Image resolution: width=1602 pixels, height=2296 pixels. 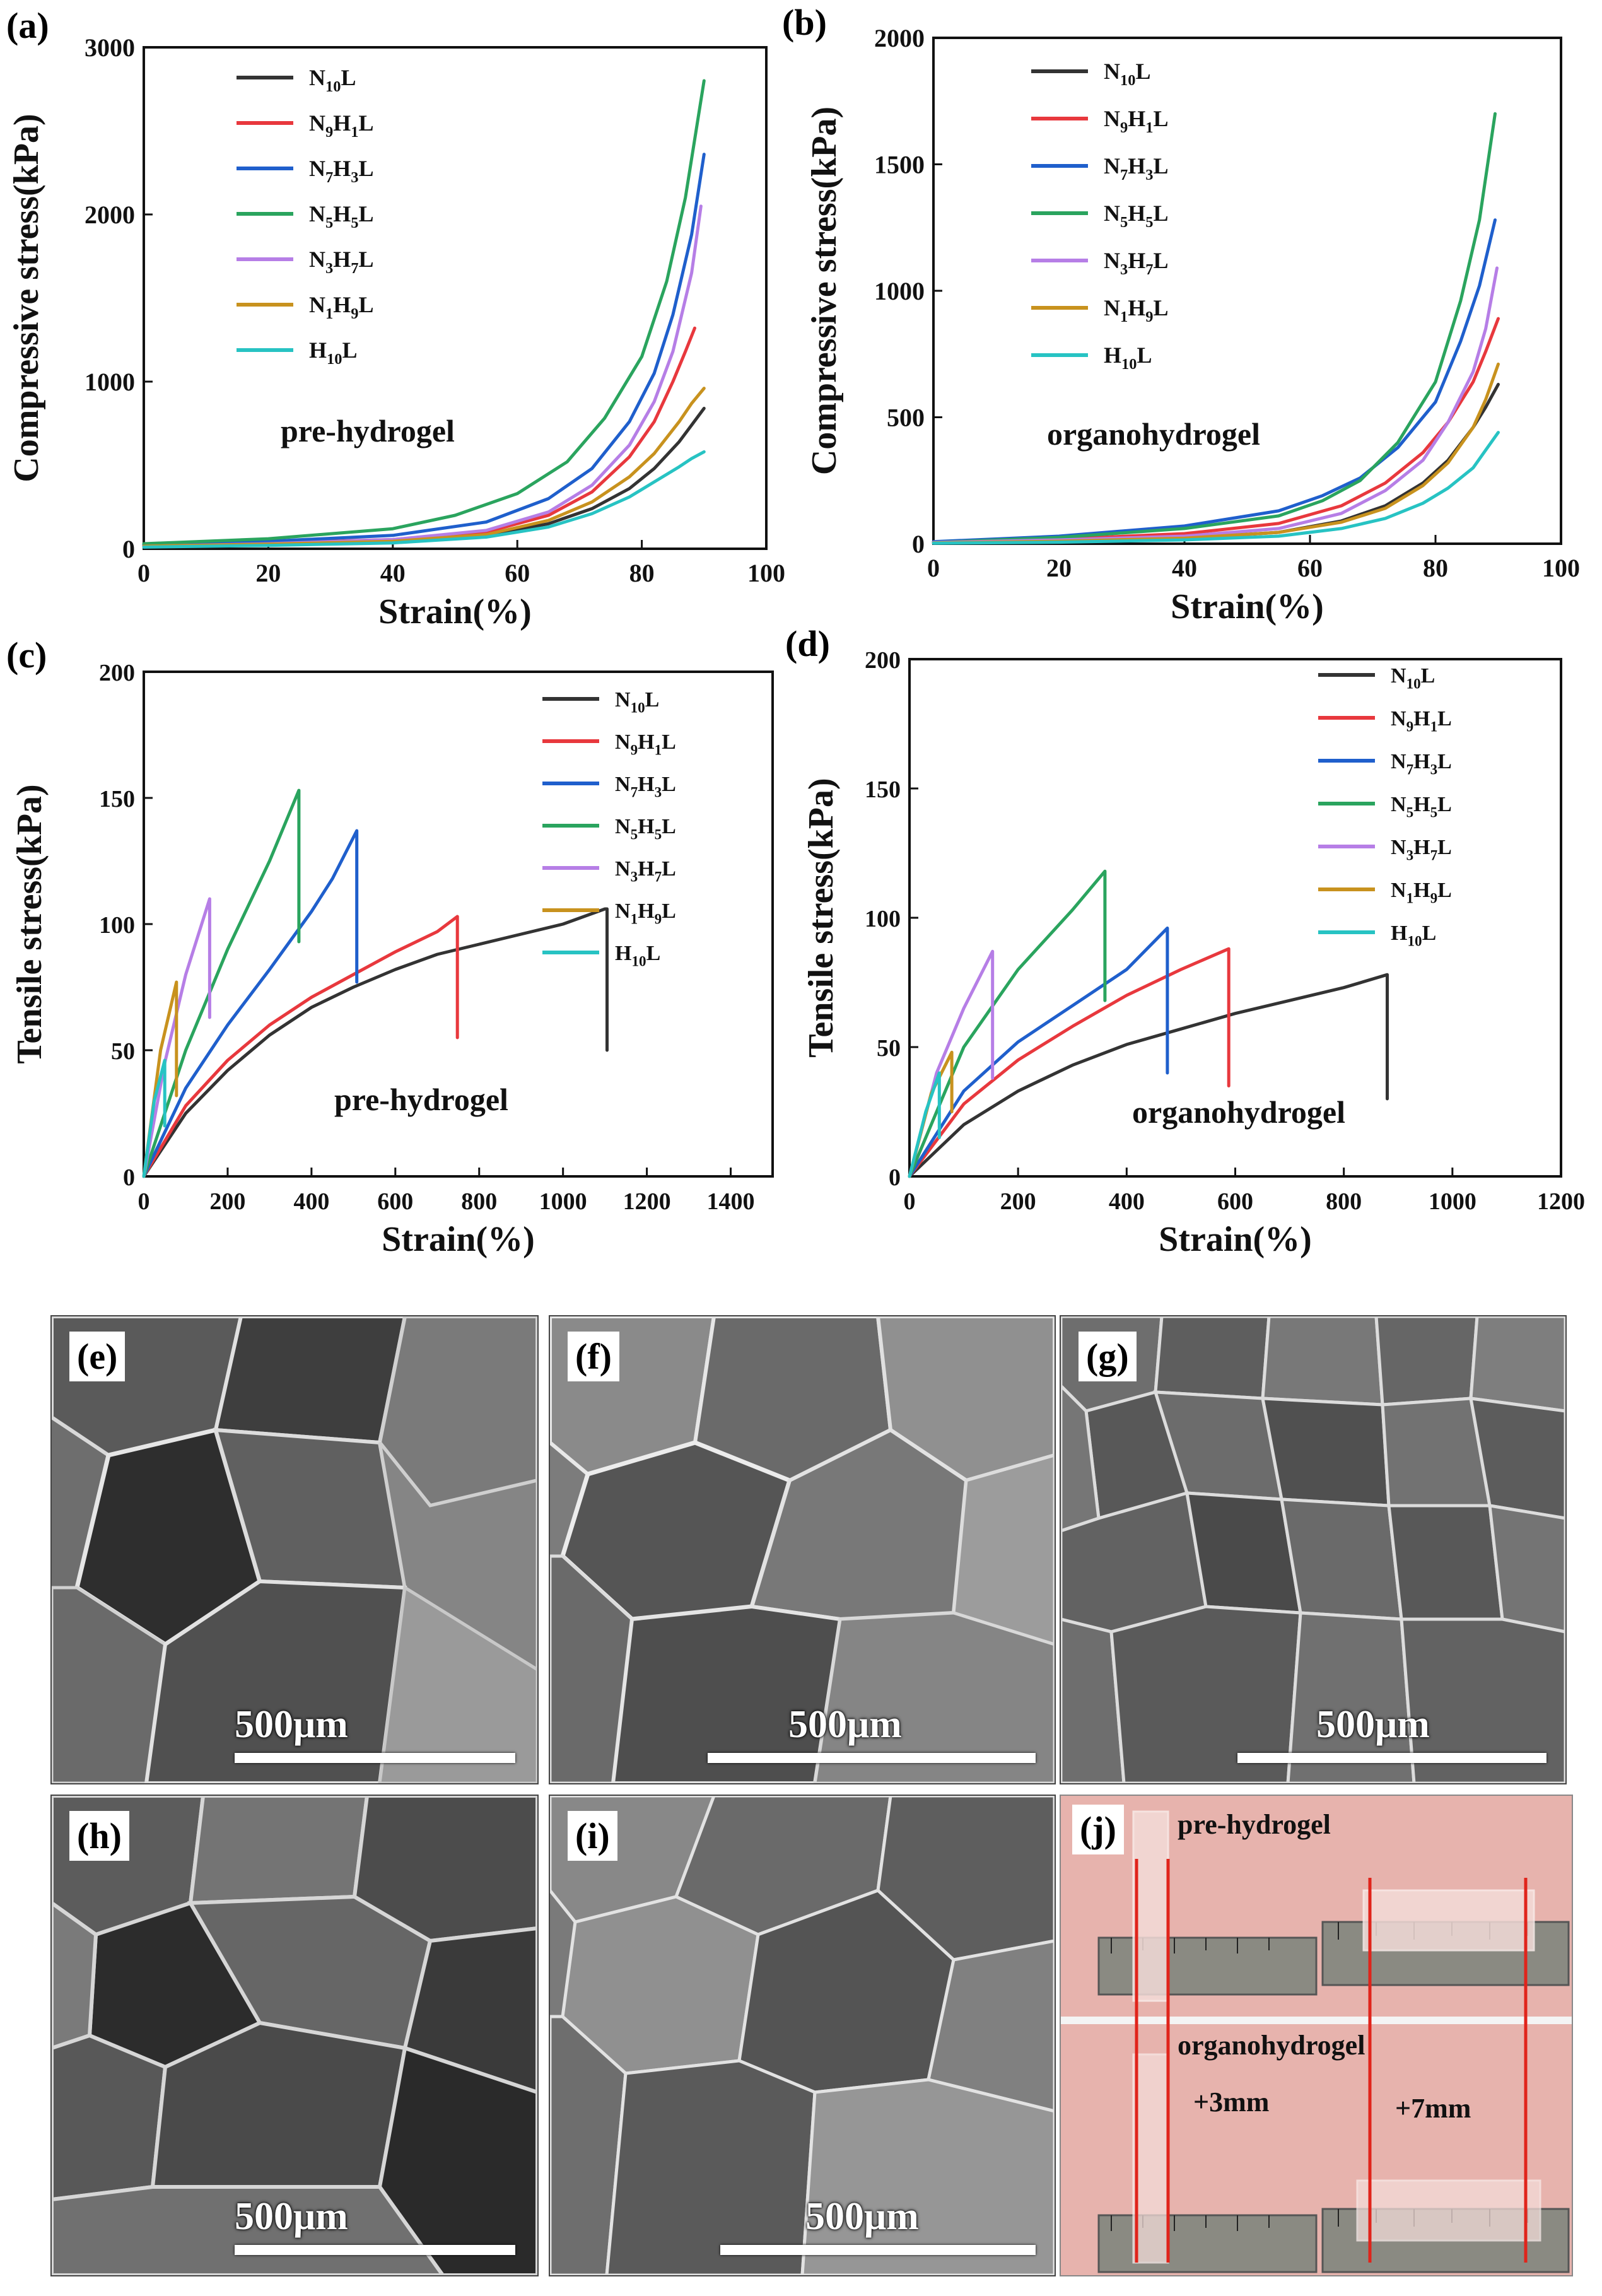 I want to click on photo-label-pre-hydrogel: pre-hydrogel, so click(x=1254, y=1824).